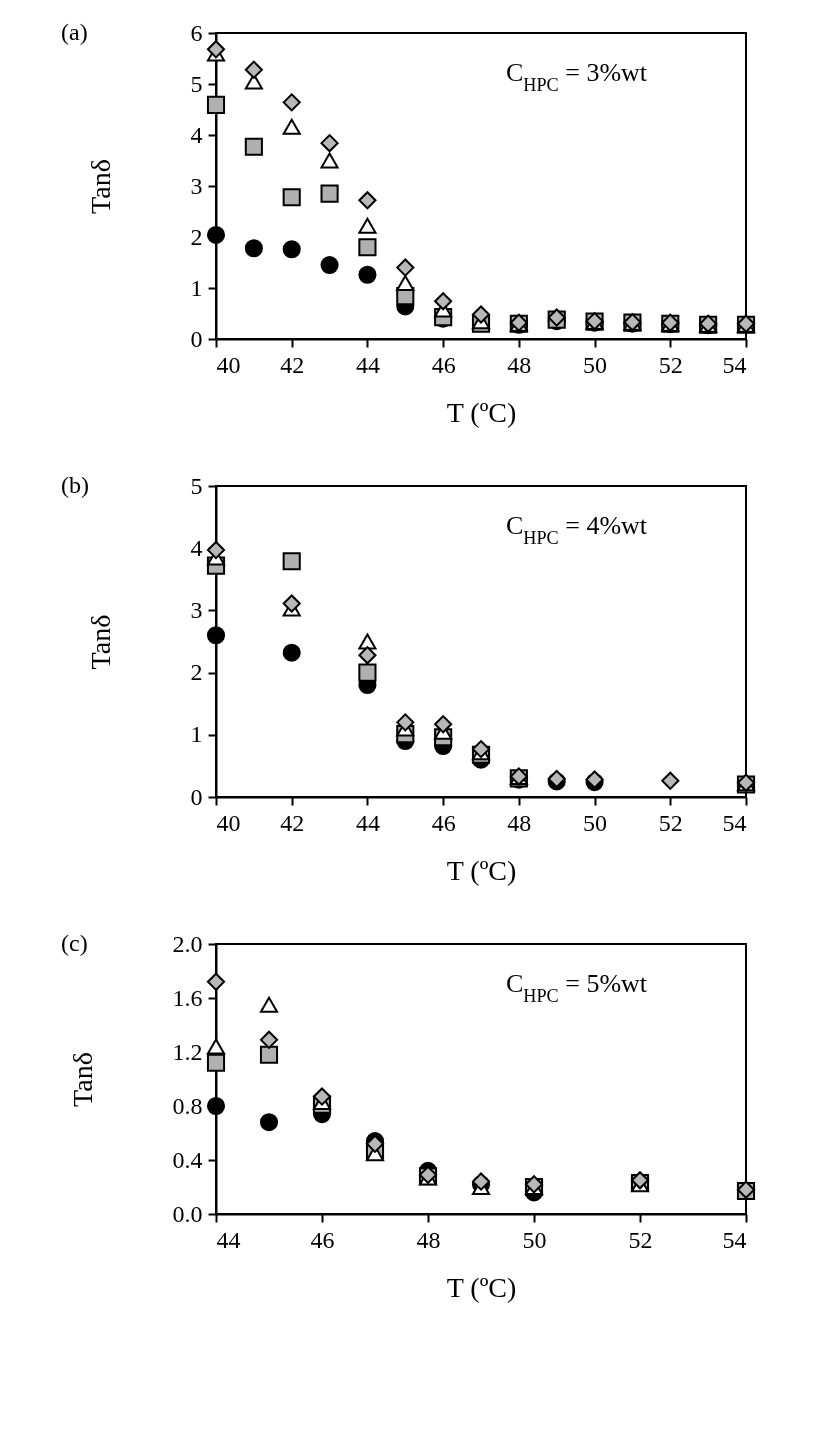  Describe the element at coordinates (196, 32) in the screenshot. I see `y-tick-label: 6` at that location.